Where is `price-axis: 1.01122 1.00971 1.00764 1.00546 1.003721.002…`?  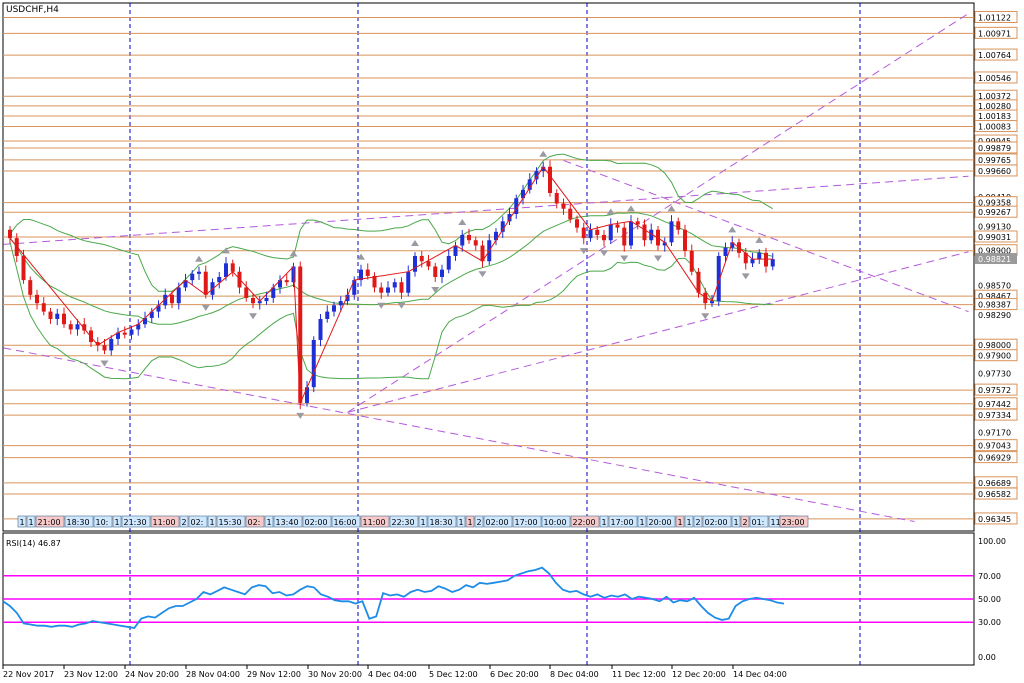 price-axis: 1.01122 1.00971 1.00764 1.00546 1.003721.002… is located at coordinates (996, 267).